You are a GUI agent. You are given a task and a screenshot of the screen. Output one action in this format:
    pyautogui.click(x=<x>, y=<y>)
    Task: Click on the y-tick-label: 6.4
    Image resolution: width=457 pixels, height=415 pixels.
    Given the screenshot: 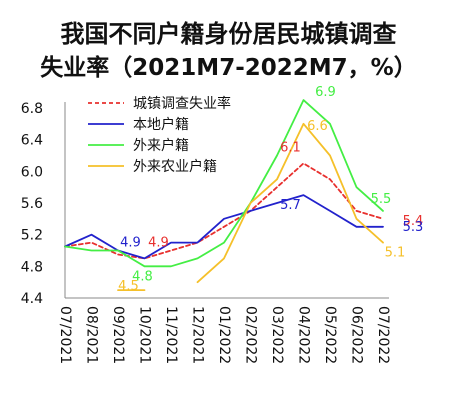 What is the action you would take?
    pyautogui.click(x=32, y=141)
    